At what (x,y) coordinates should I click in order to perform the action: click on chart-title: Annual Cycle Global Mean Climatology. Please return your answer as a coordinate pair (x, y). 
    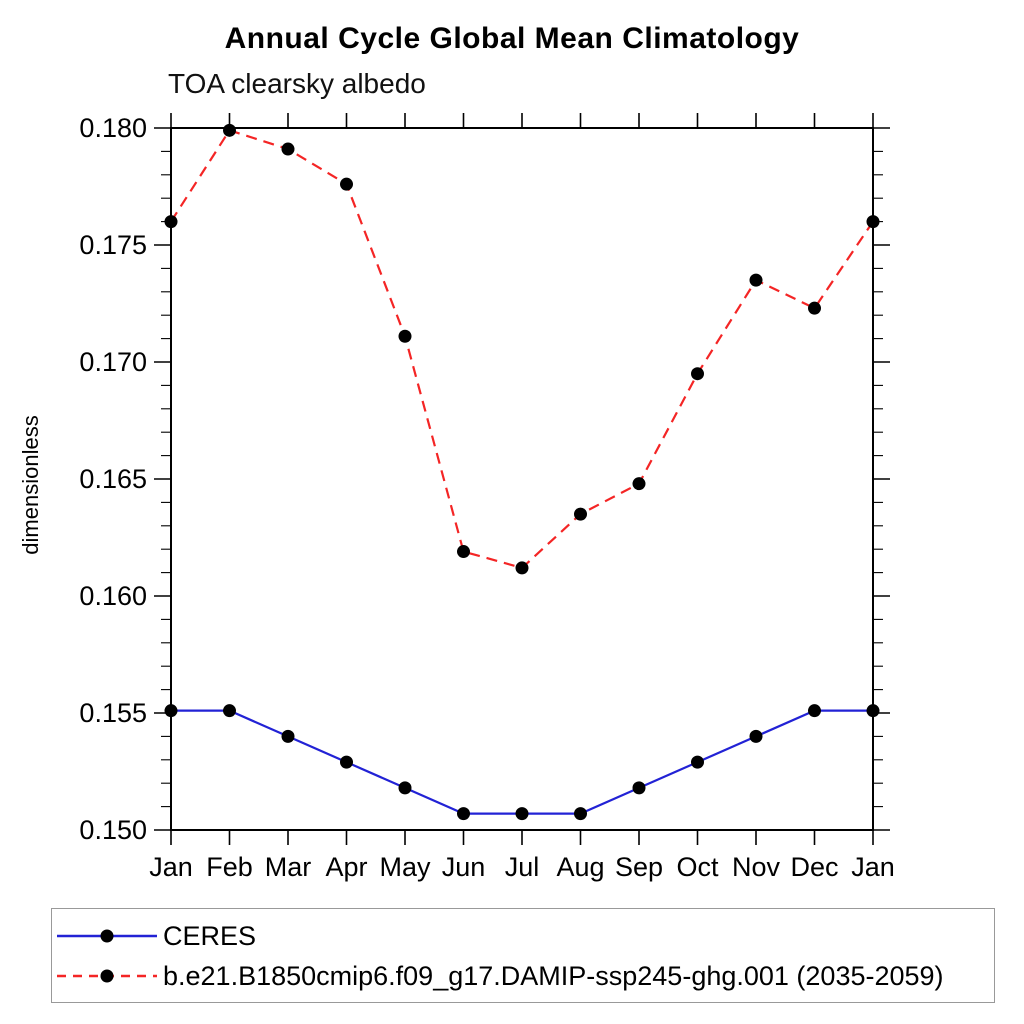
    Looking at the image, I should click on (512, 38).